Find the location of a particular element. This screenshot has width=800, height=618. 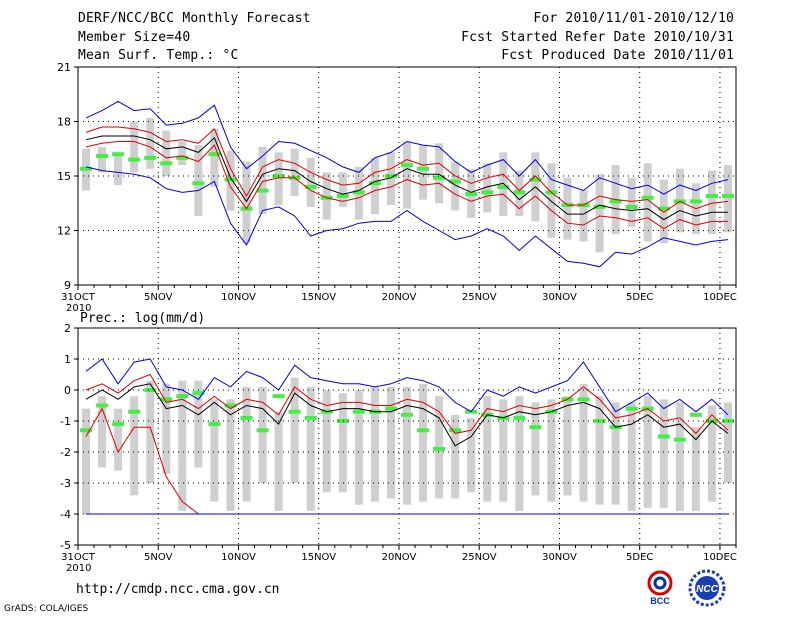

series-line-mean is located at coordinates (406, 178).